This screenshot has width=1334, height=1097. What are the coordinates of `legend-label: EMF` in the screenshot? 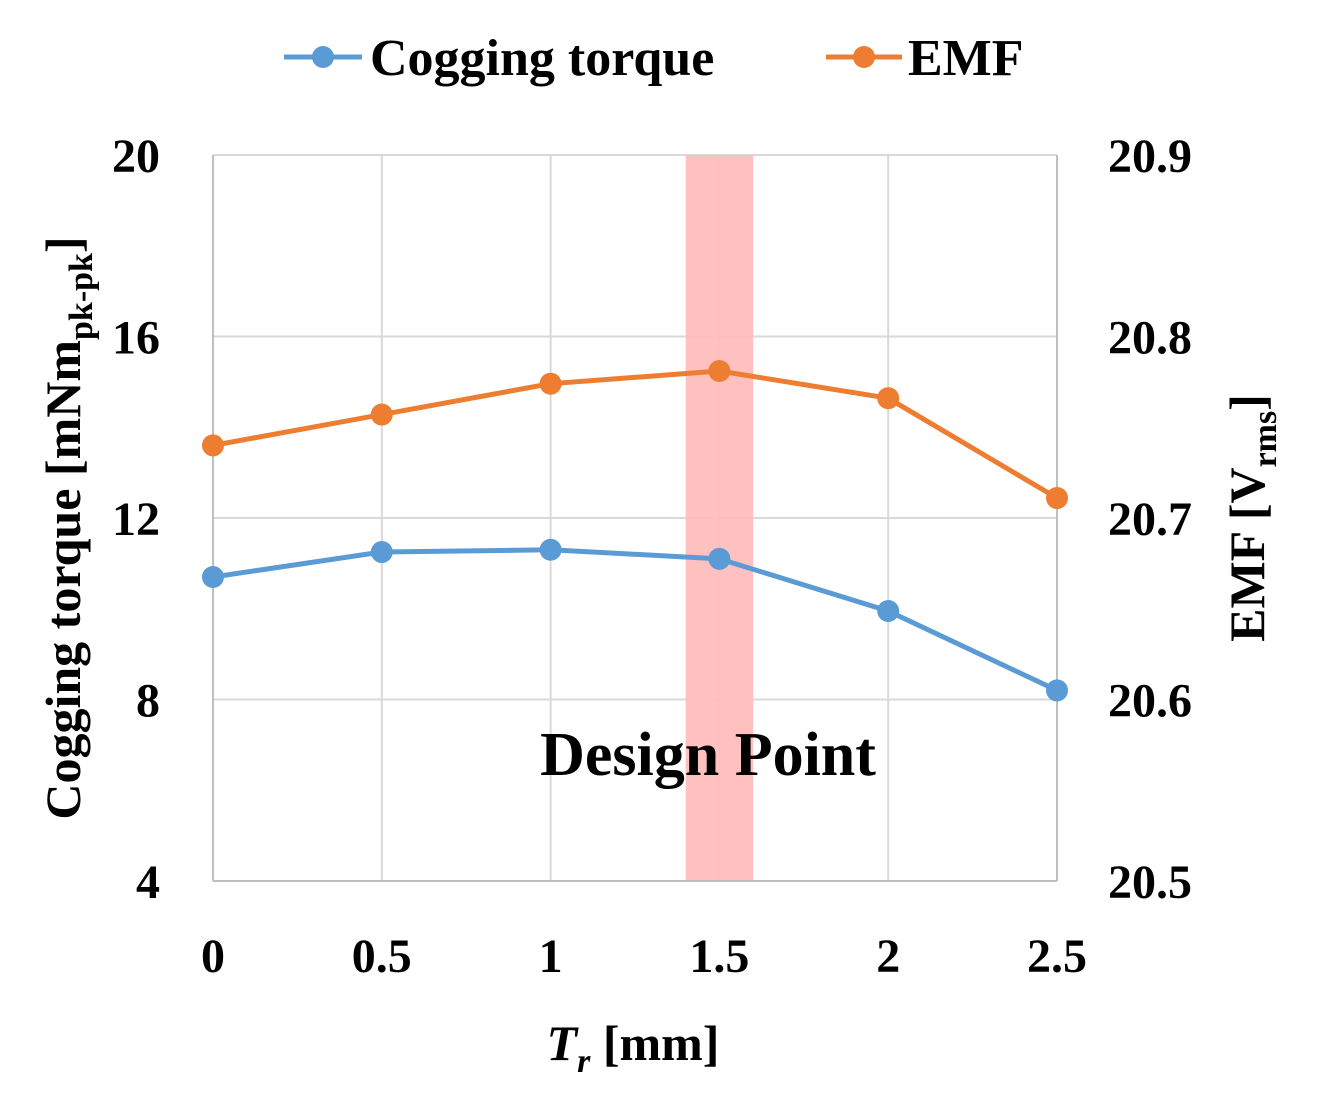 It's located at (966, 58).